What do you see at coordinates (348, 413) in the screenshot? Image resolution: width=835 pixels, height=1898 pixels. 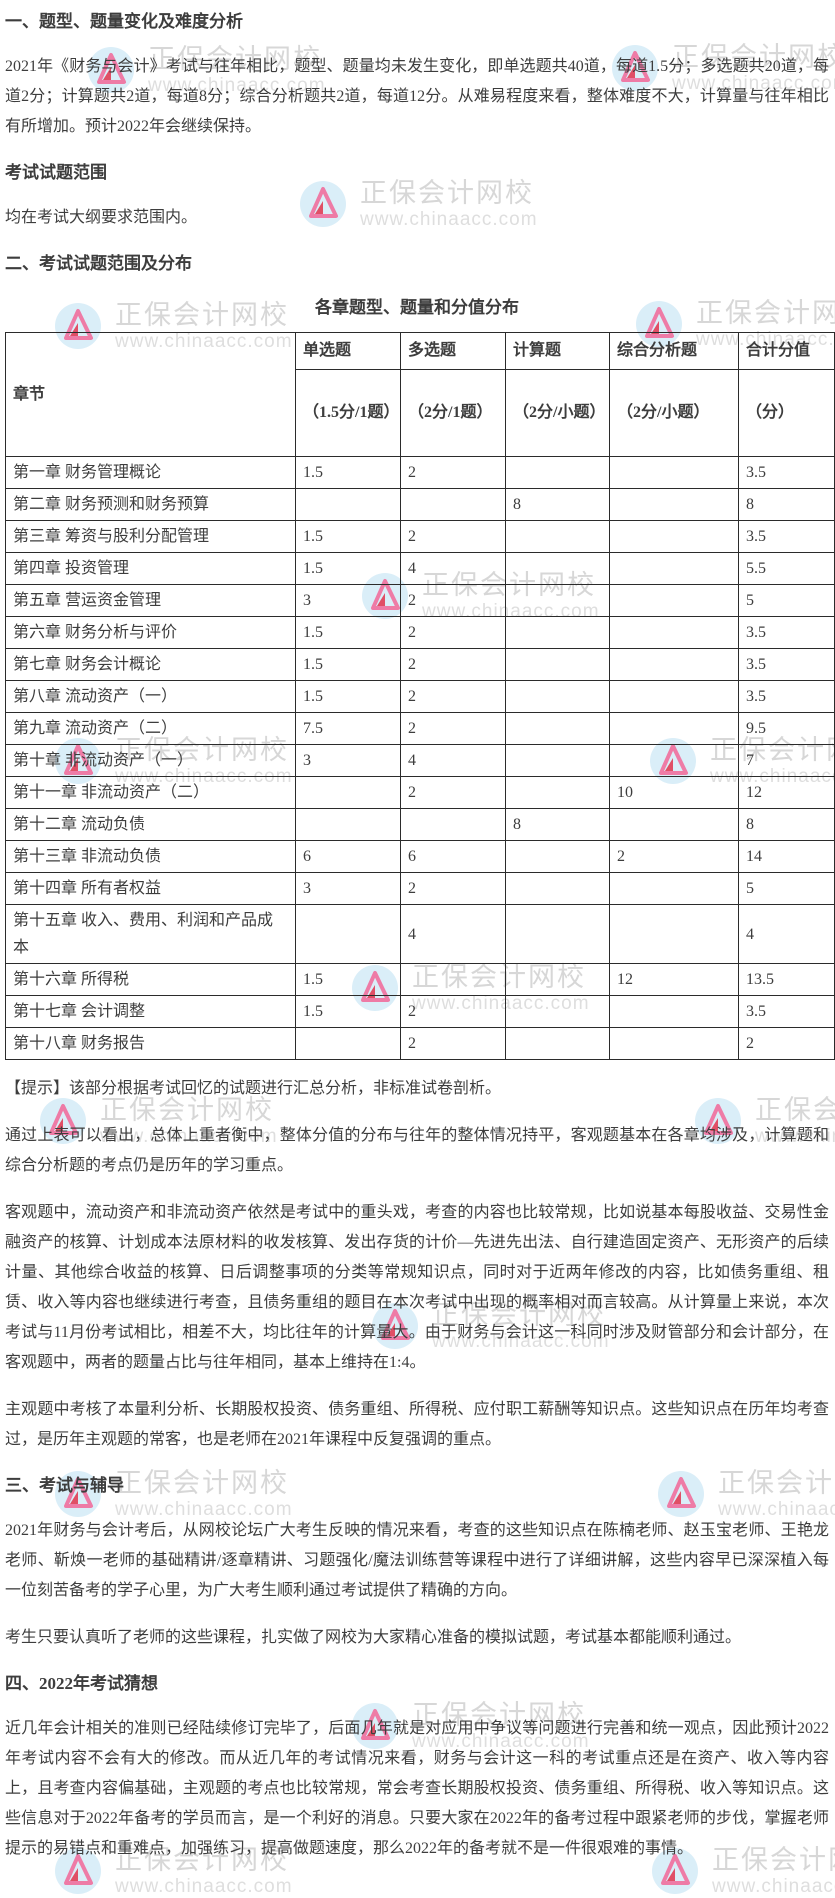 I see `subheader-single-choice: （1.5分/1题）` at bounding box center [348, 413].